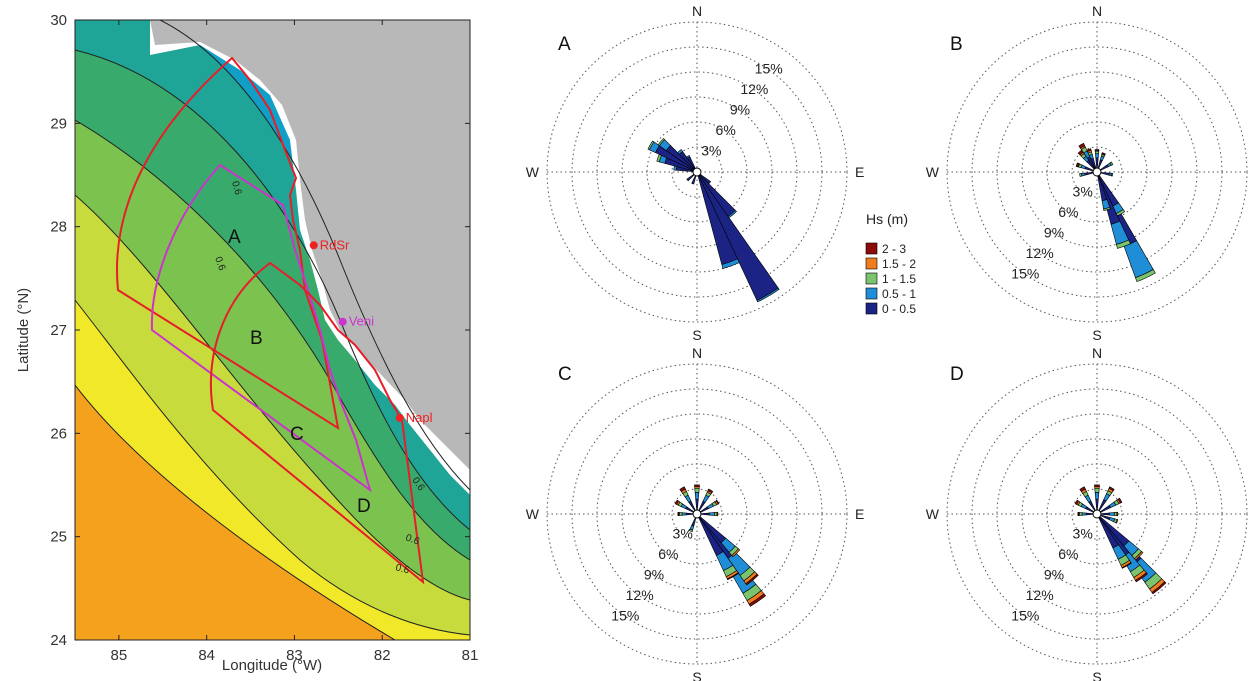 The image size is (1251, 681). I want to click on rose-panel-label: D, so click(957, 374).